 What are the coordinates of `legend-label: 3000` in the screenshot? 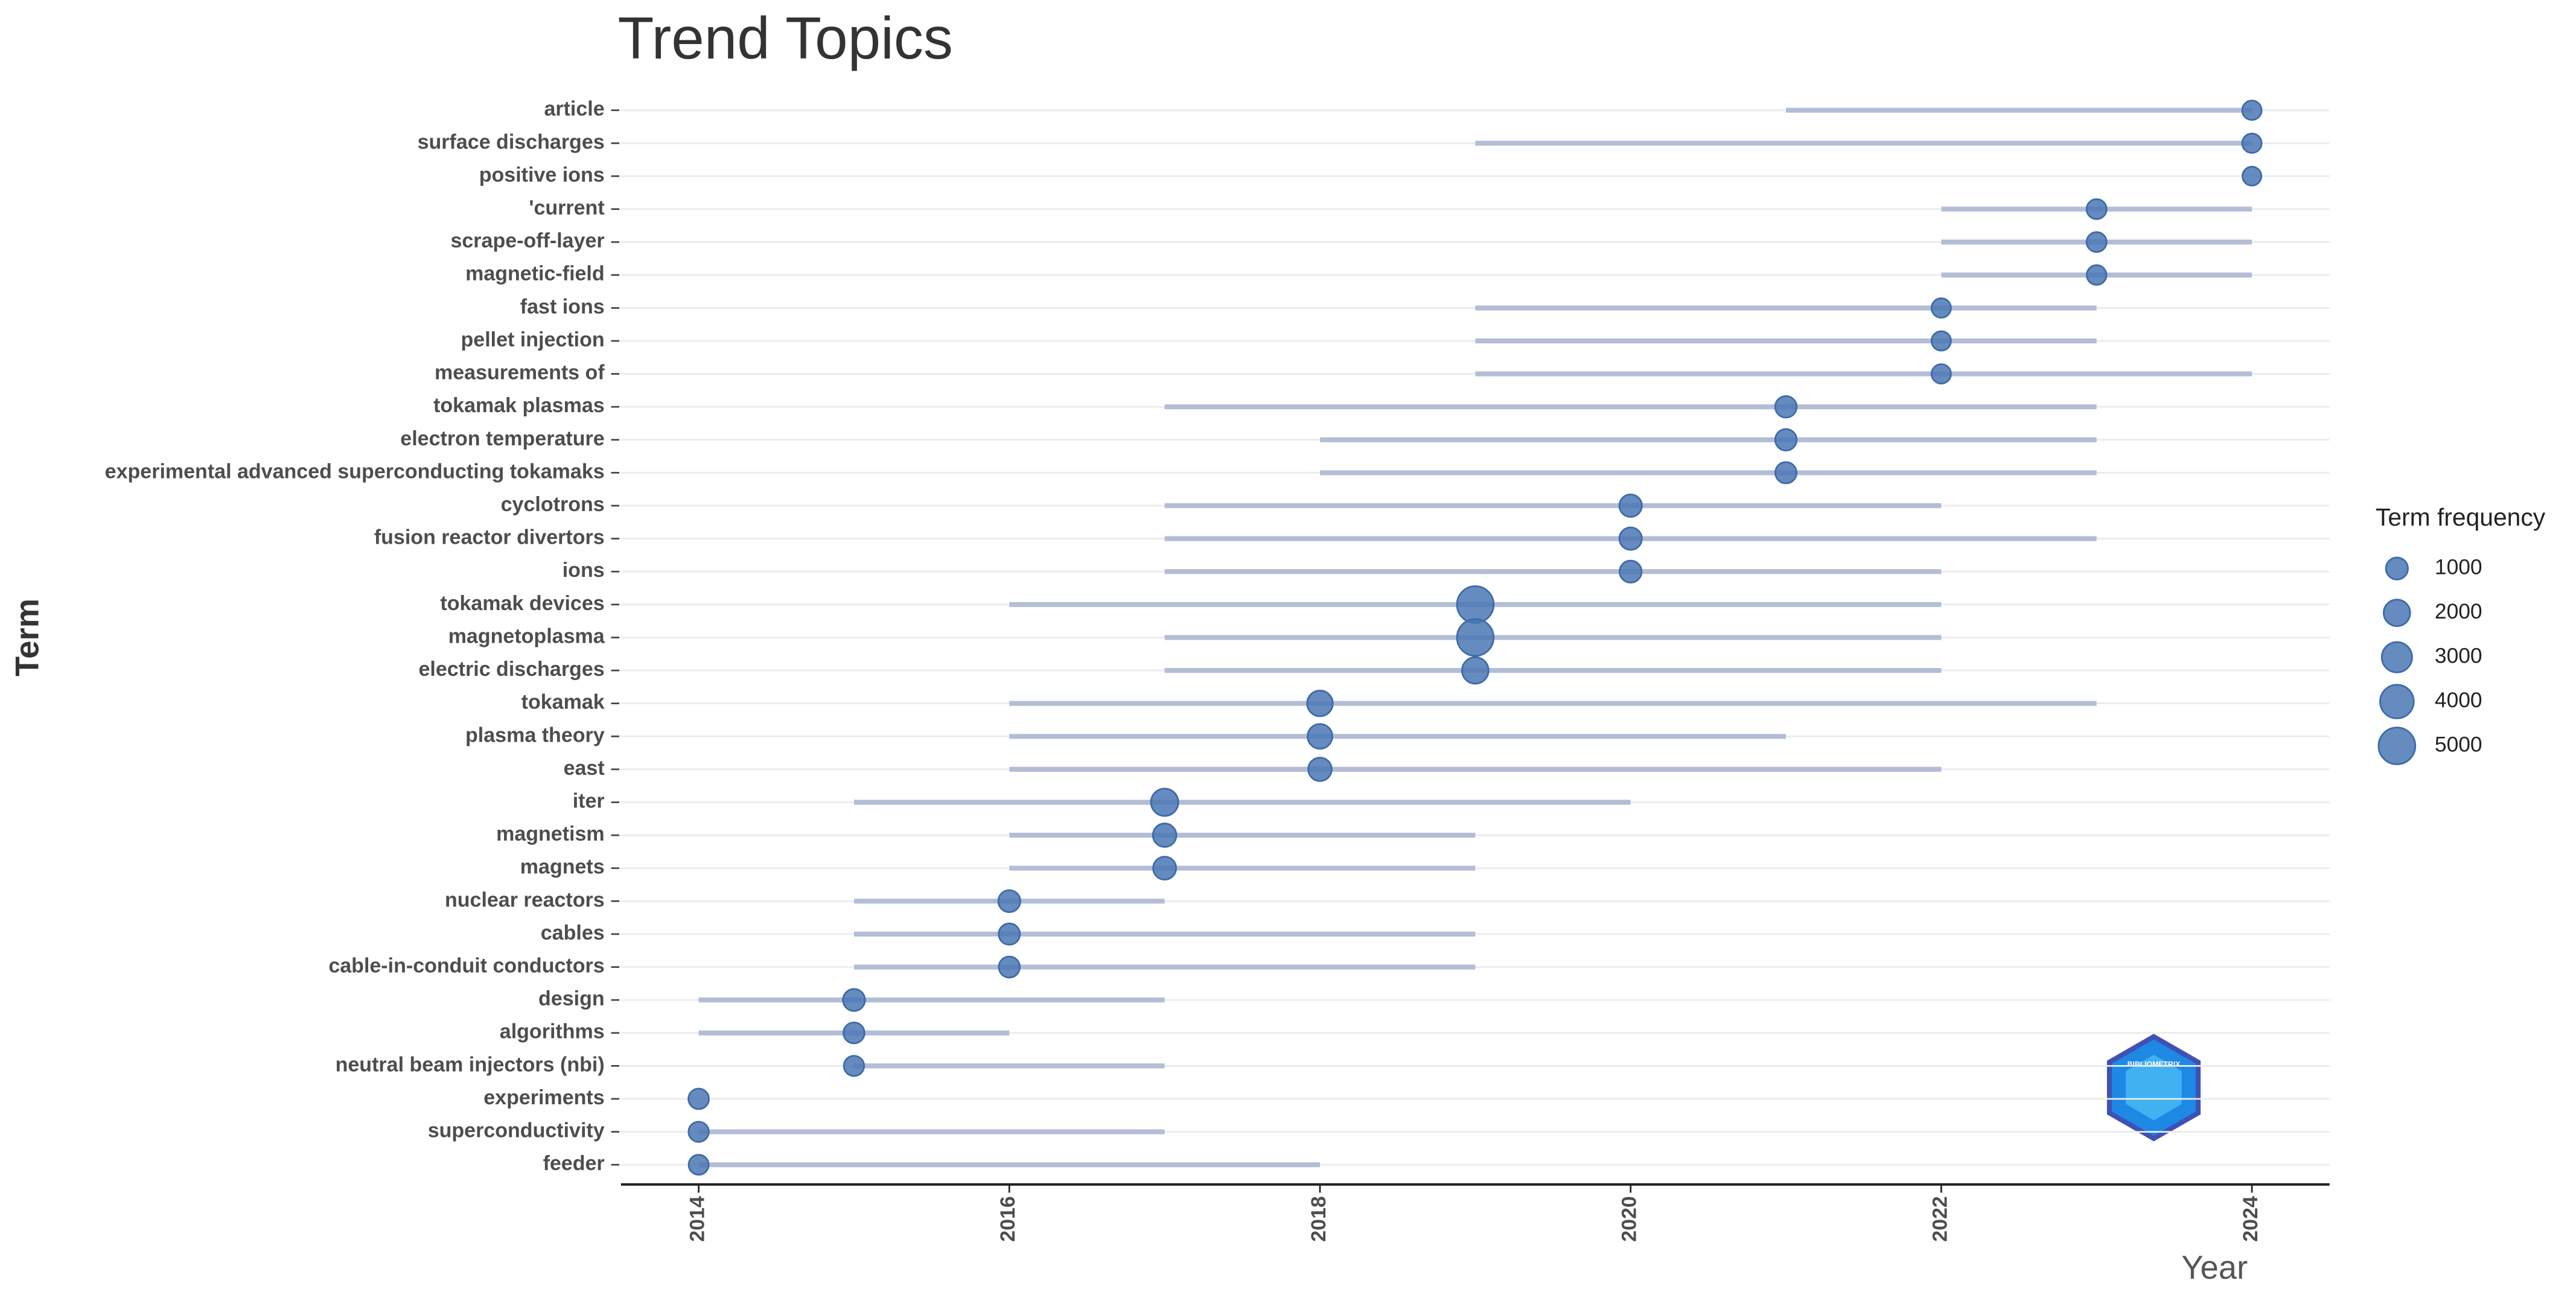 It's located at (2458, 655).